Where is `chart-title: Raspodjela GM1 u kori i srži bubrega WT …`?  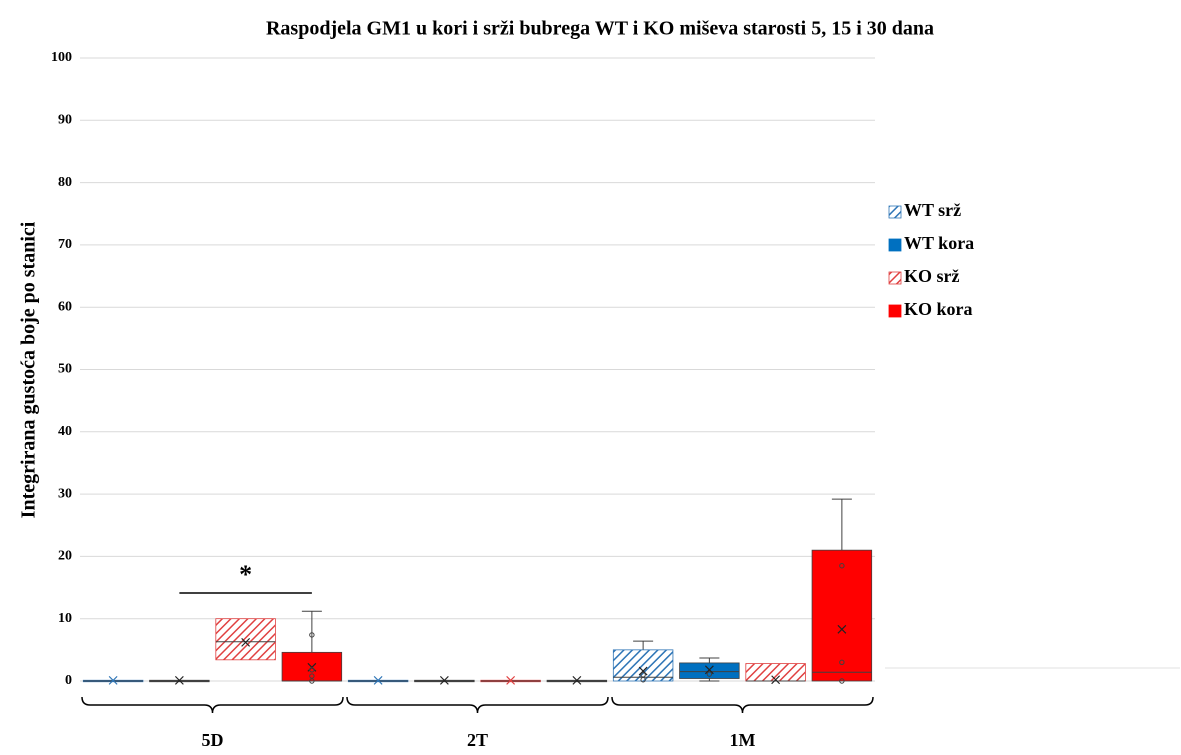 chart-title: Raspodjela GM1 u kori i srži bubrega WT … is located at coordinates (600, 29).